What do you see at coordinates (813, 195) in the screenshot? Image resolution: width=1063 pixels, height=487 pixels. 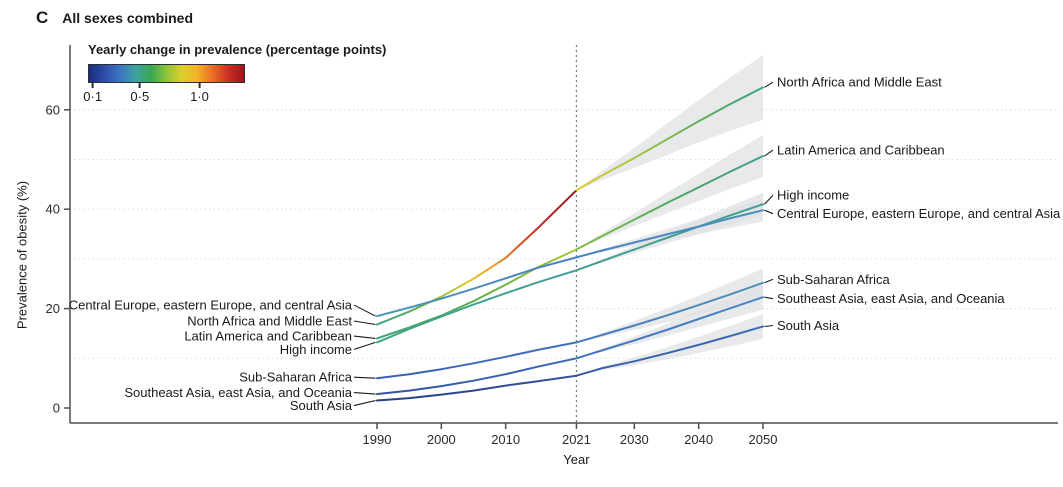 I see `label-right-high-income: High income` at bounding box center [813, 195].